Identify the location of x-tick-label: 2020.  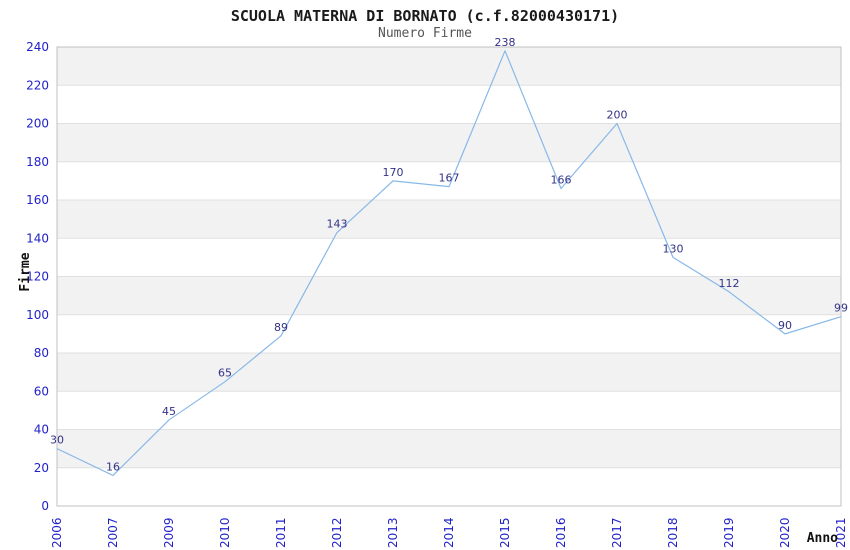
(785, 532).